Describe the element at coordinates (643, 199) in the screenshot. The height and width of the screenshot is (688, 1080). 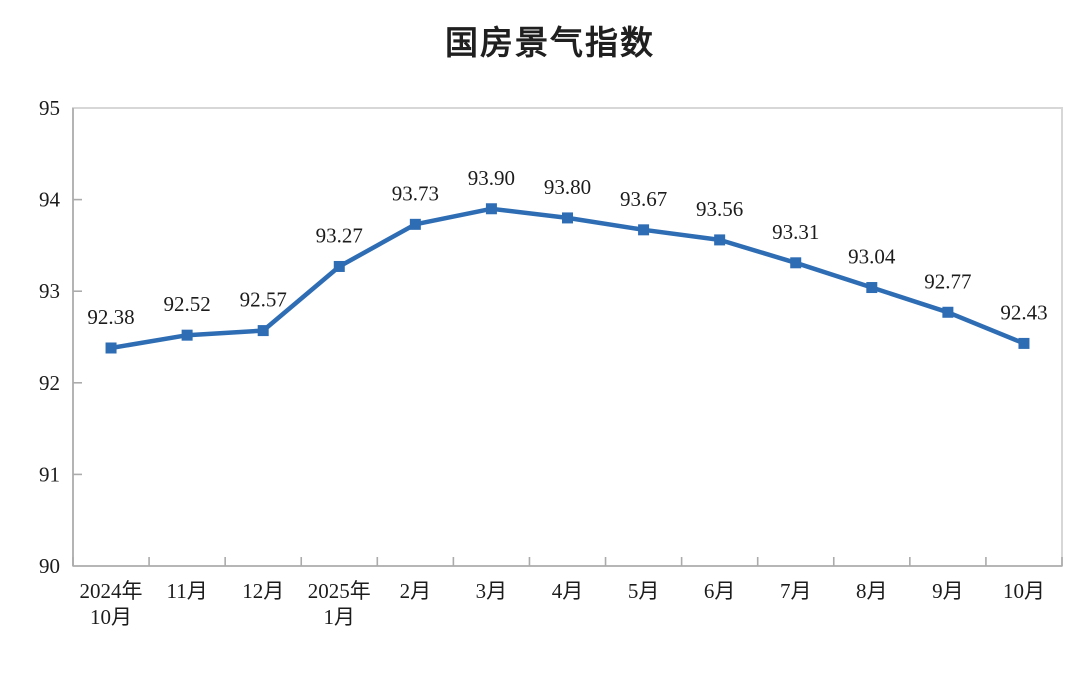
I see `data-point-label: 93.67` at that location.